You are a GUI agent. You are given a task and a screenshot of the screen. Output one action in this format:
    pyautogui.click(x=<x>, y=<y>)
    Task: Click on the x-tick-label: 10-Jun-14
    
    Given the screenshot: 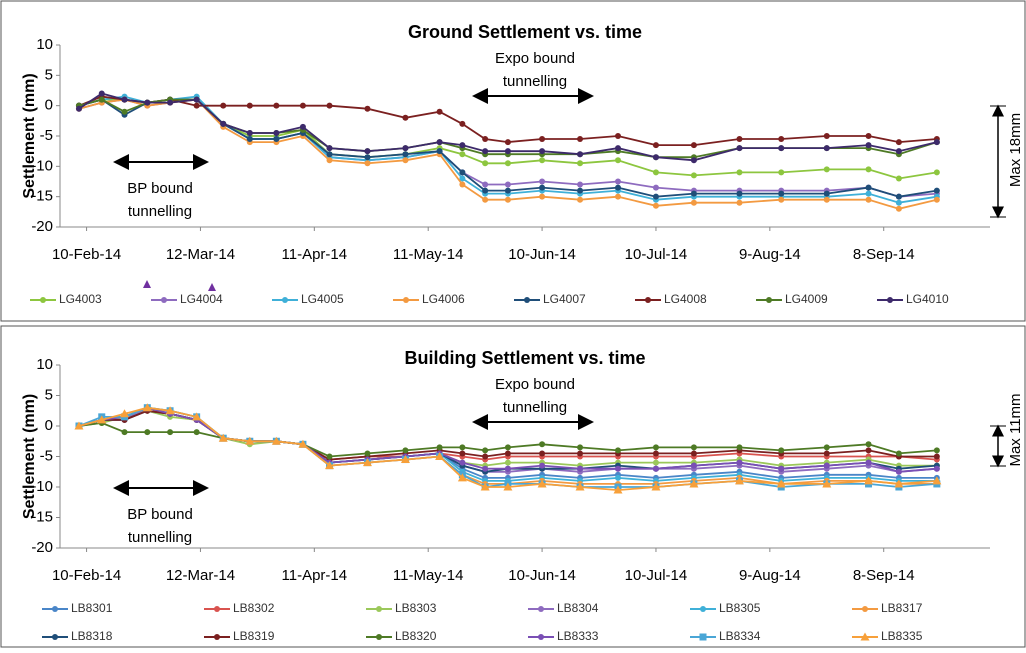 What is the action you would take?
    pyautogui.click(x=542, y=575)
    